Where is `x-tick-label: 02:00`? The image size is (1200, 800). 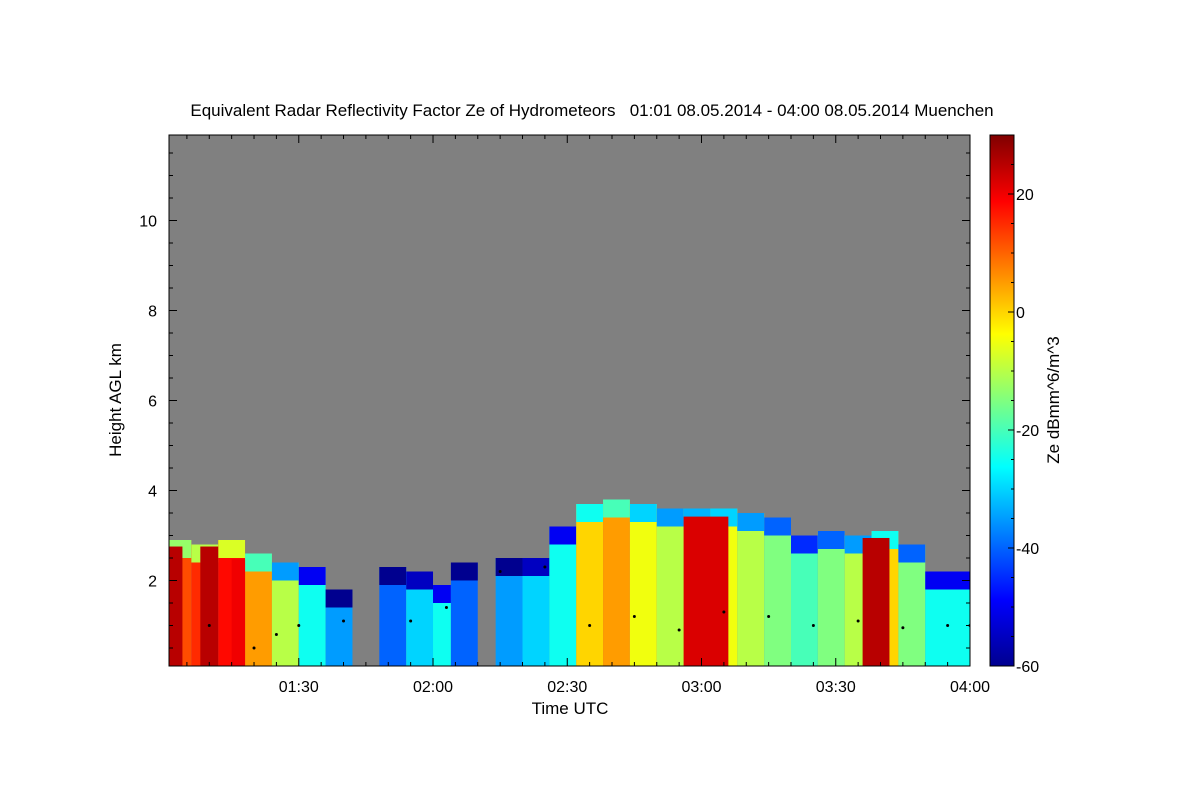
x-tick-label: 02:00 is located at coordinates (433, 687).